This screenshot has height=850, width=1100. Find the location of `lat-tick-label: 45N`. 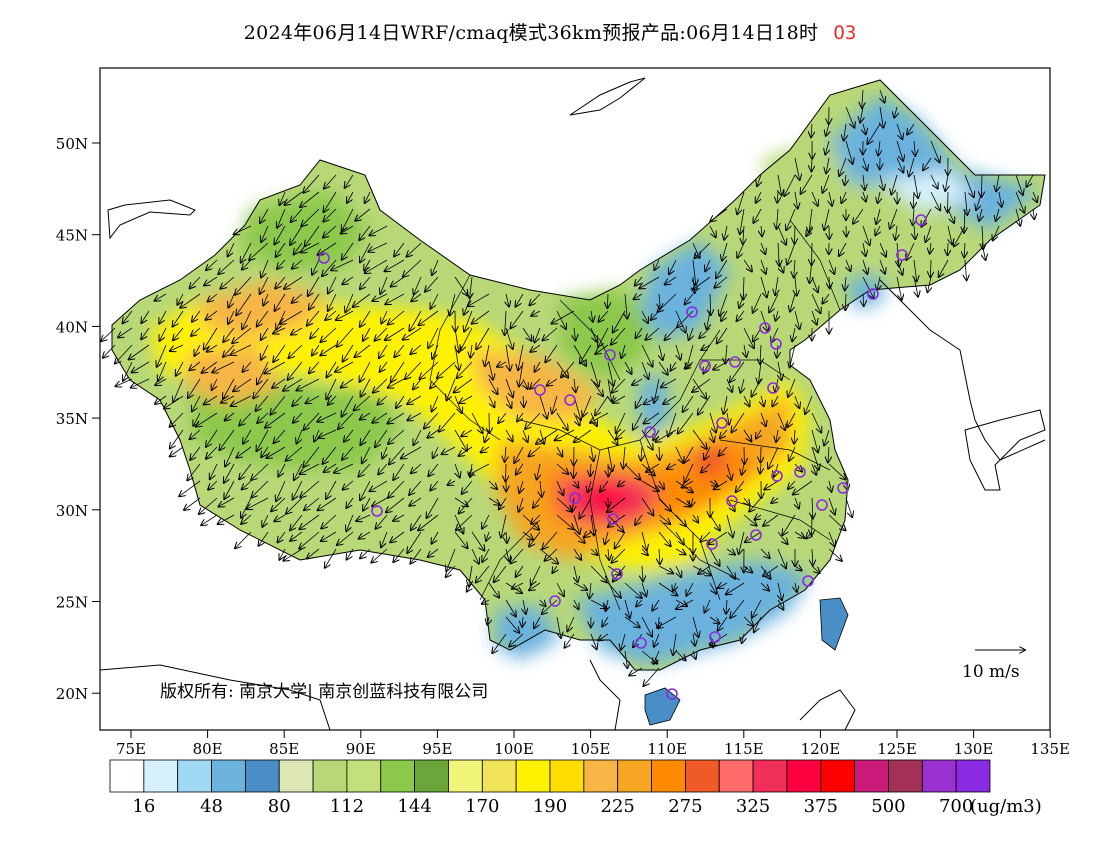

lat-tick-label: 45N is located at coordinates (72, 236).